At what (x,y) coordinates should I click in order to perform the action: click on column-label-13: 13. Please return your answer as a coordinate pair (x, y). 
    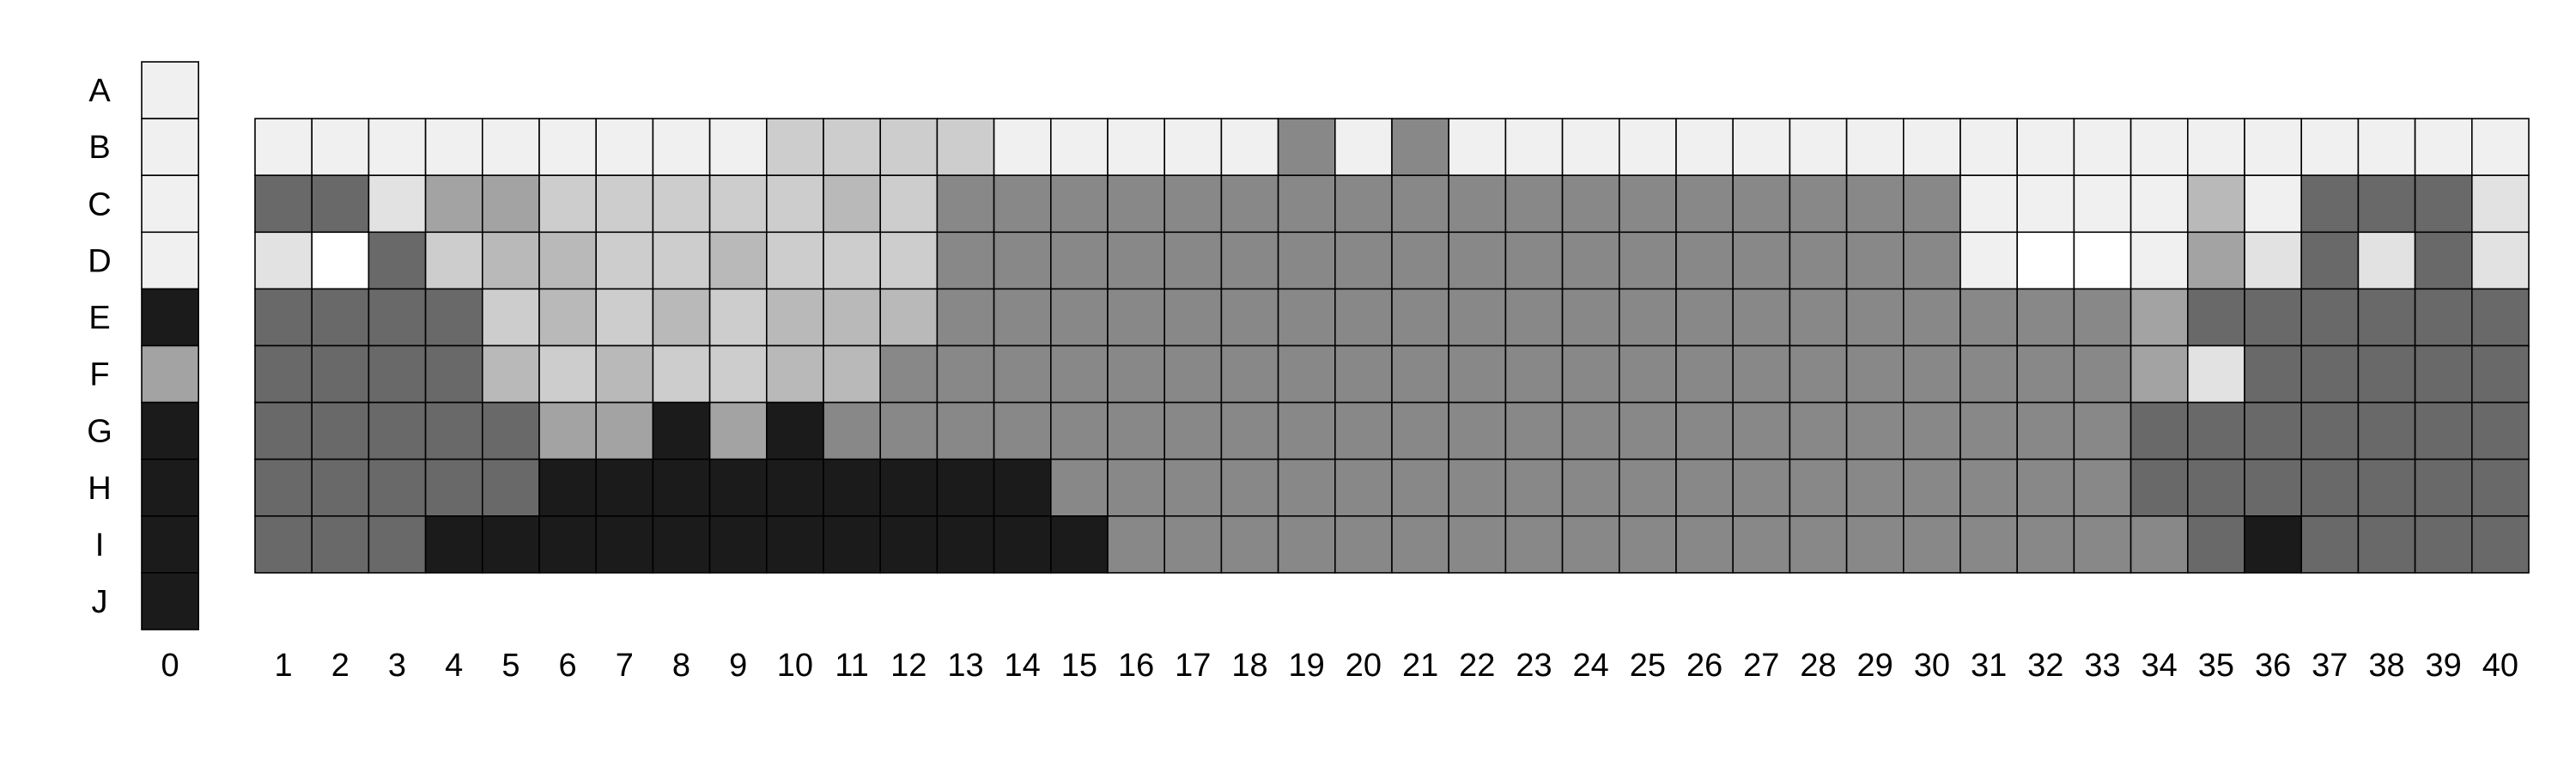
    Looking at the image, I should click on (965, 666).